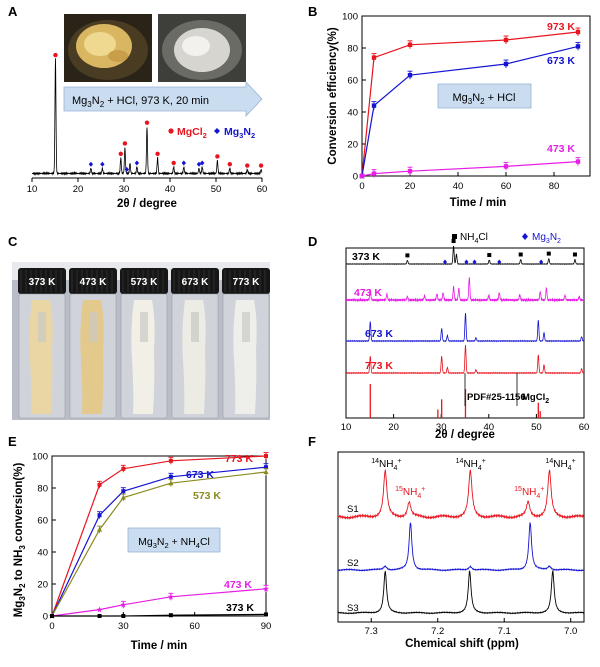  I want to click on x-tick-label: 50, so click(536, 427).